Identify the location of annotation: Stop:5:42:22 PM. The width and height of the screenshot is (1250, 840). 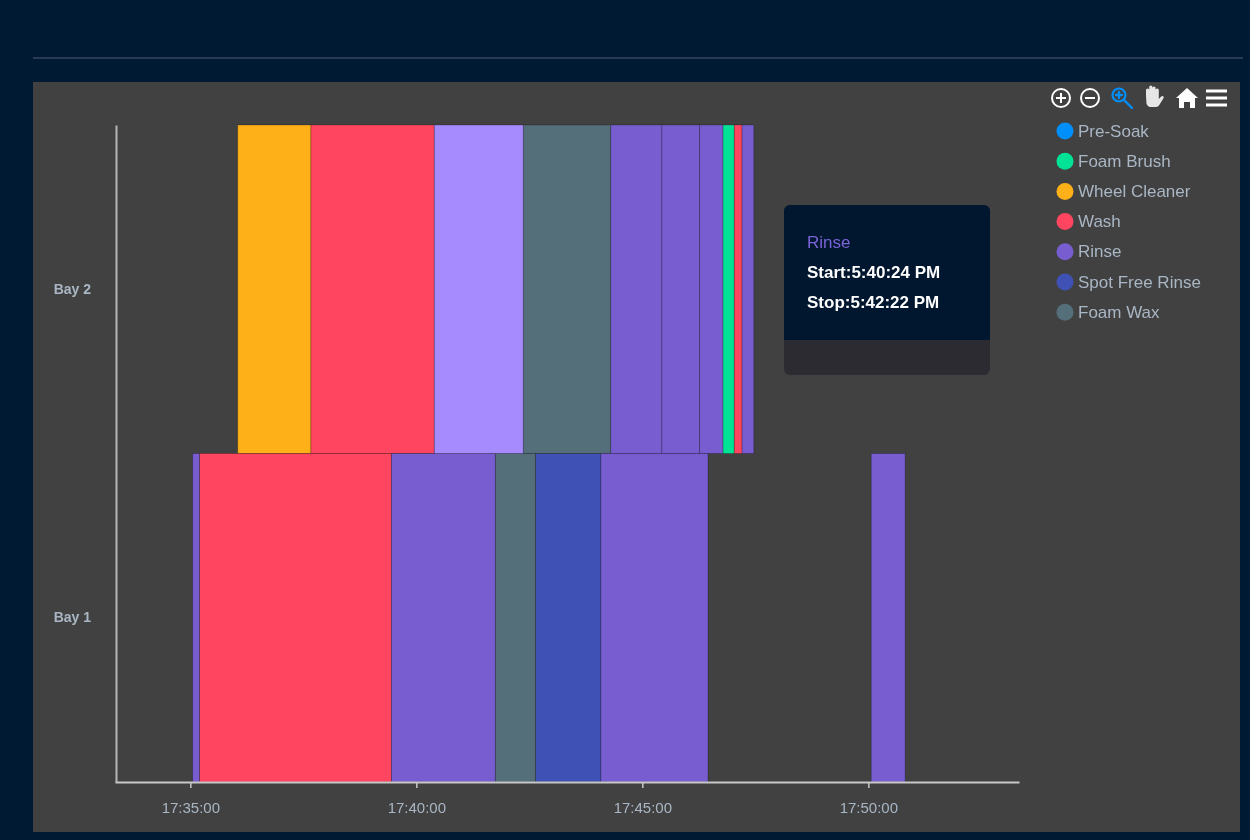
(873, 302).